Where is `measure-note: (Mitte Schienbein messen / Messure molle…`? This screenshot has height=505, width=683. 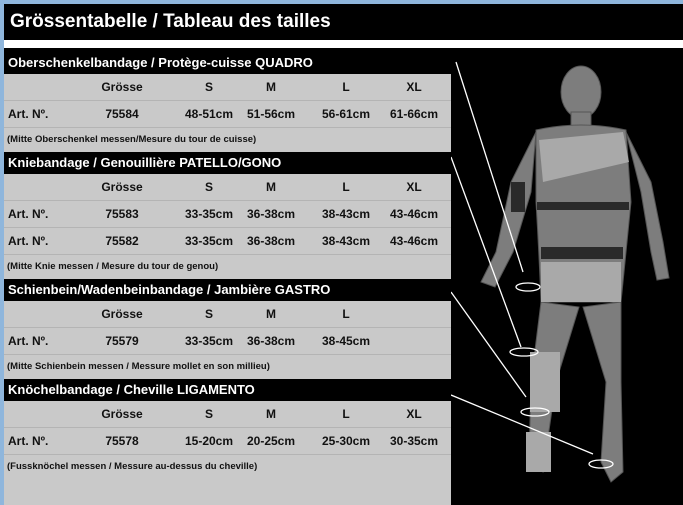 measure-note: (Mitte Schienbein messen / Messure molle… is located at coordinates (138, 366).